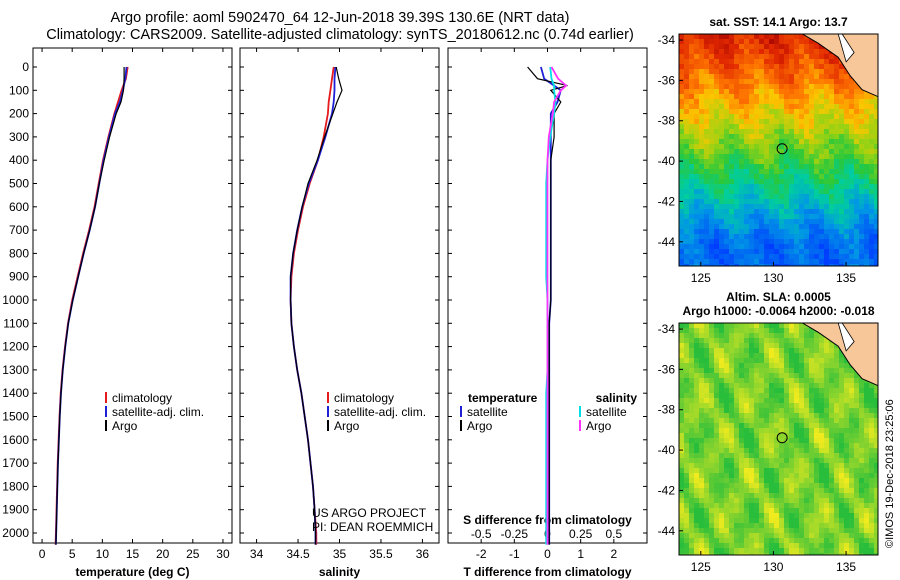 This screenshot has width=900, height=580. I want to click on y-tick-label: 1700, so click(15, 463).